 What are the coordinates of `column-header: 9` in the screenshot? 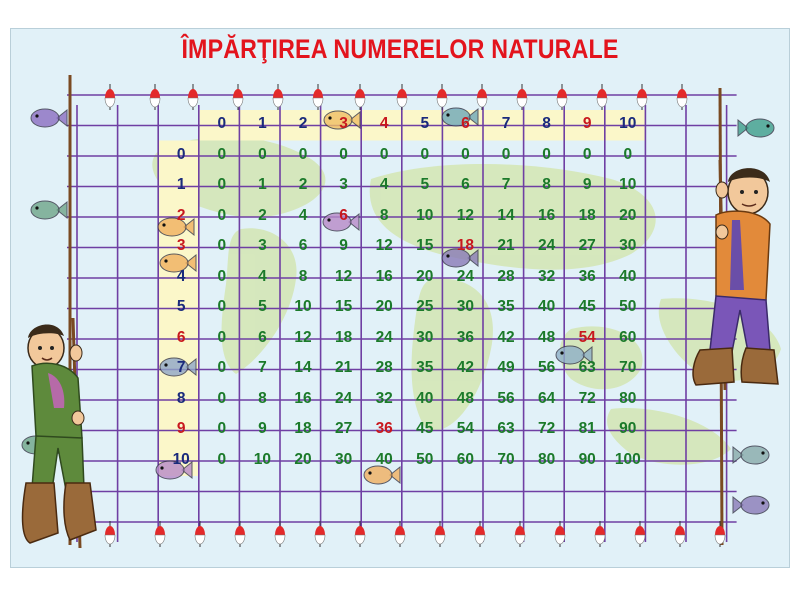 It's located at (587, 123).